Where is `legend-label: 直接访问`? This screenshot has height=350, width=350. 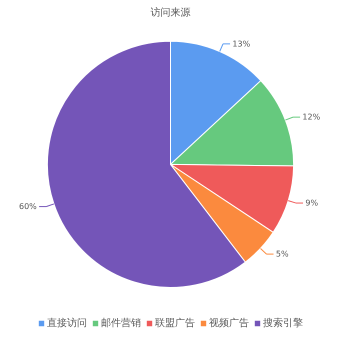 legend-label: 直接访问 is located at coordinates (67, 323).